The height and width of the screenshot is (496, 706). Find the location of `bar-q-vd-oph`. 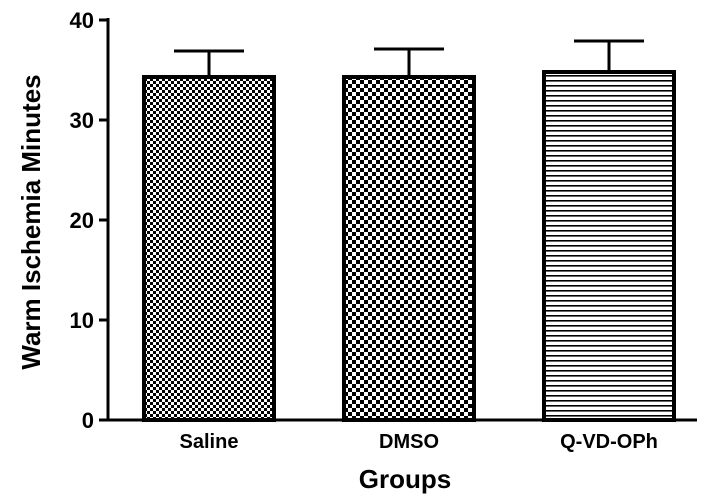

bar-q-vd-oph is located at coordinates (609, 246).